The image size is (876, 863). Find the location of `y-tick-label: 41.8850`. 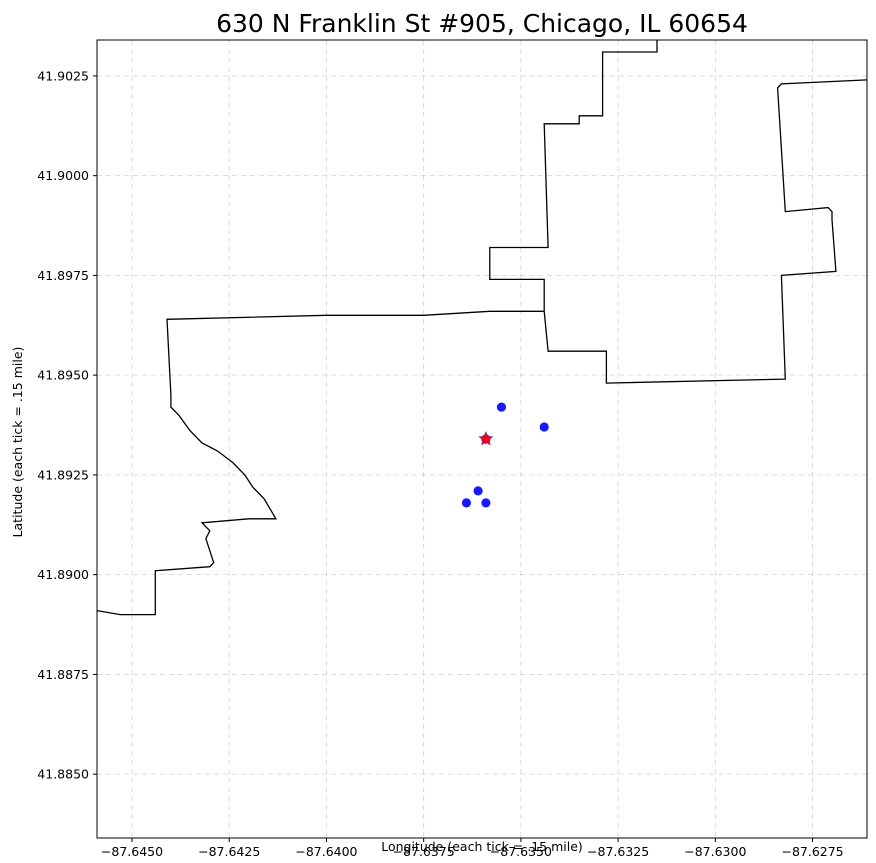

y-tick-label: 41.8850 is located at coordinates (63, 774).